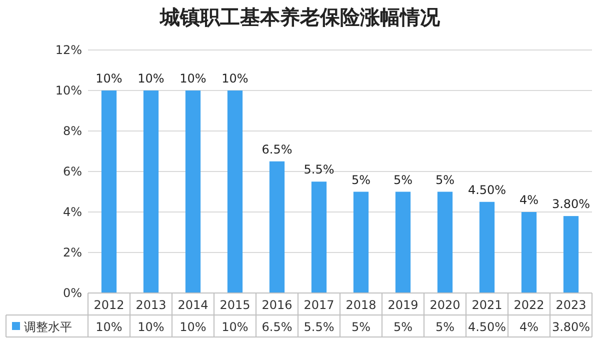 The image size is (600, 344). I want to click on text: 3.80%, so click(571, 204).